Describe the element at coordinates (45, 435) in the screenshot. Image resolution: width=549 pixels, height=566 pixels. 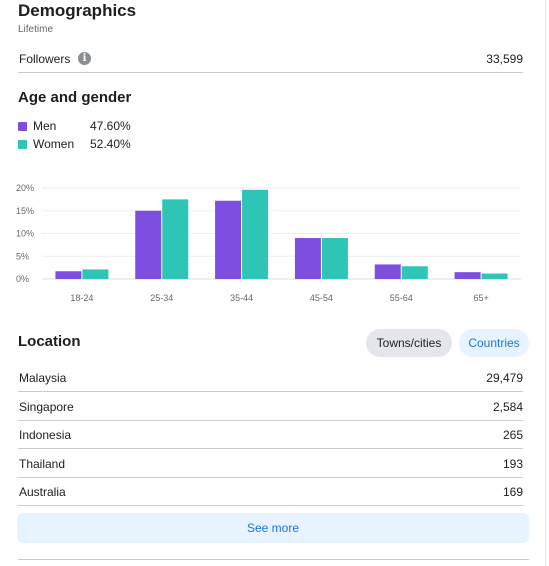
I see `country-name: Indonesia` at that location.